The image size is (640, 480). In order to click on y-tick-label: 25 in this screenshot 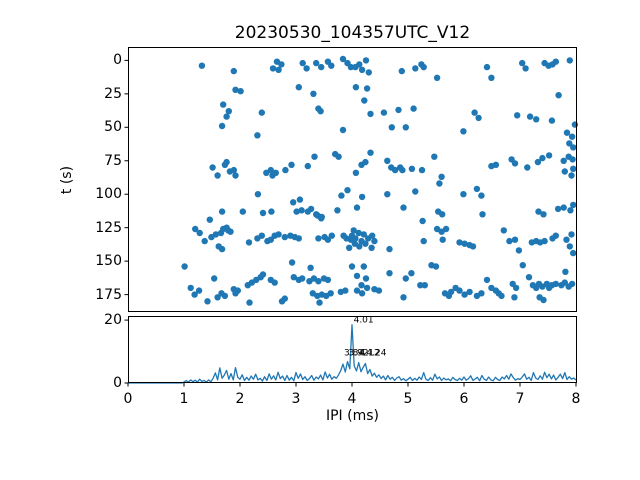, I will do `click(113, 93)`.